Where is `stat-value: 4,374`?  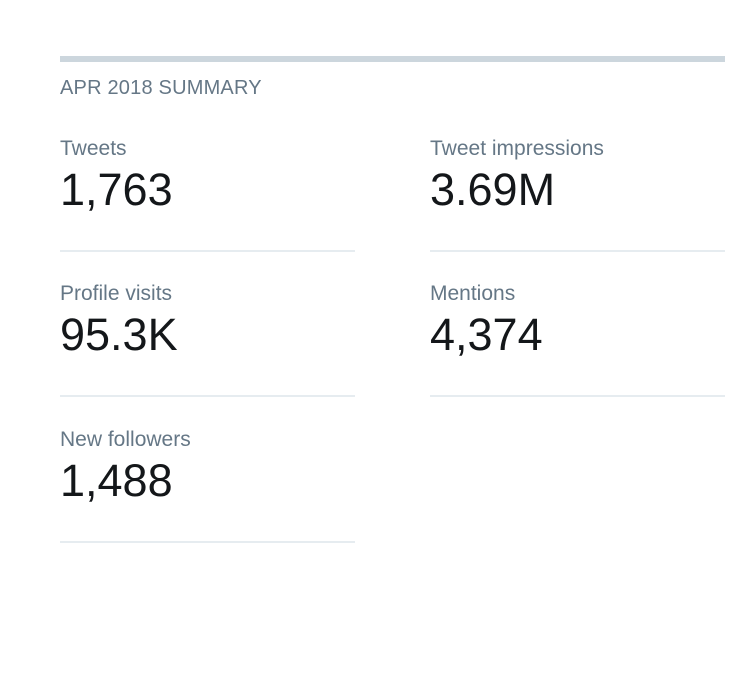 stat-value: 4,374 is located at coordinates (486, 334).